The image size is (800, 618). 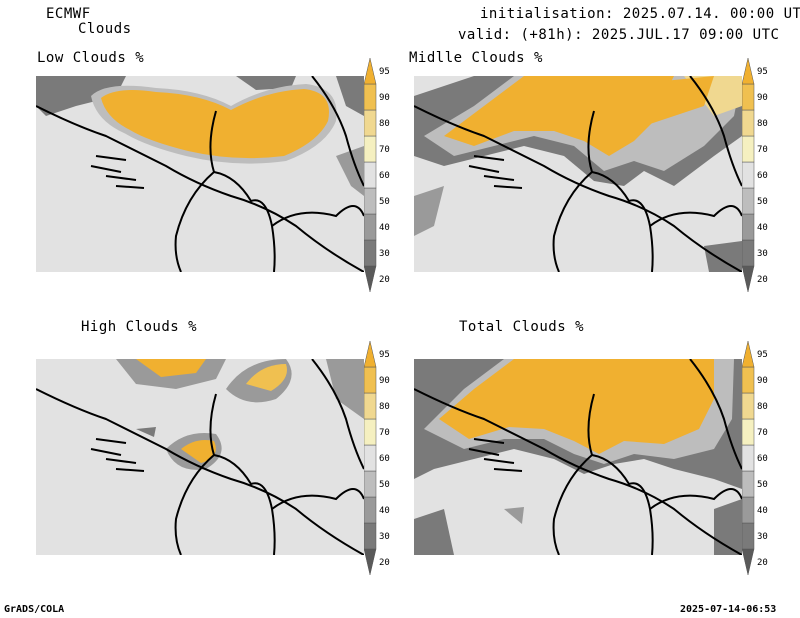 What do you see at coordinates (640, 14) in the screenshot?
I see `initialisation-time: initialisation: 2025.07.14. 00:00 UTC` at bounding box center [640, 14].